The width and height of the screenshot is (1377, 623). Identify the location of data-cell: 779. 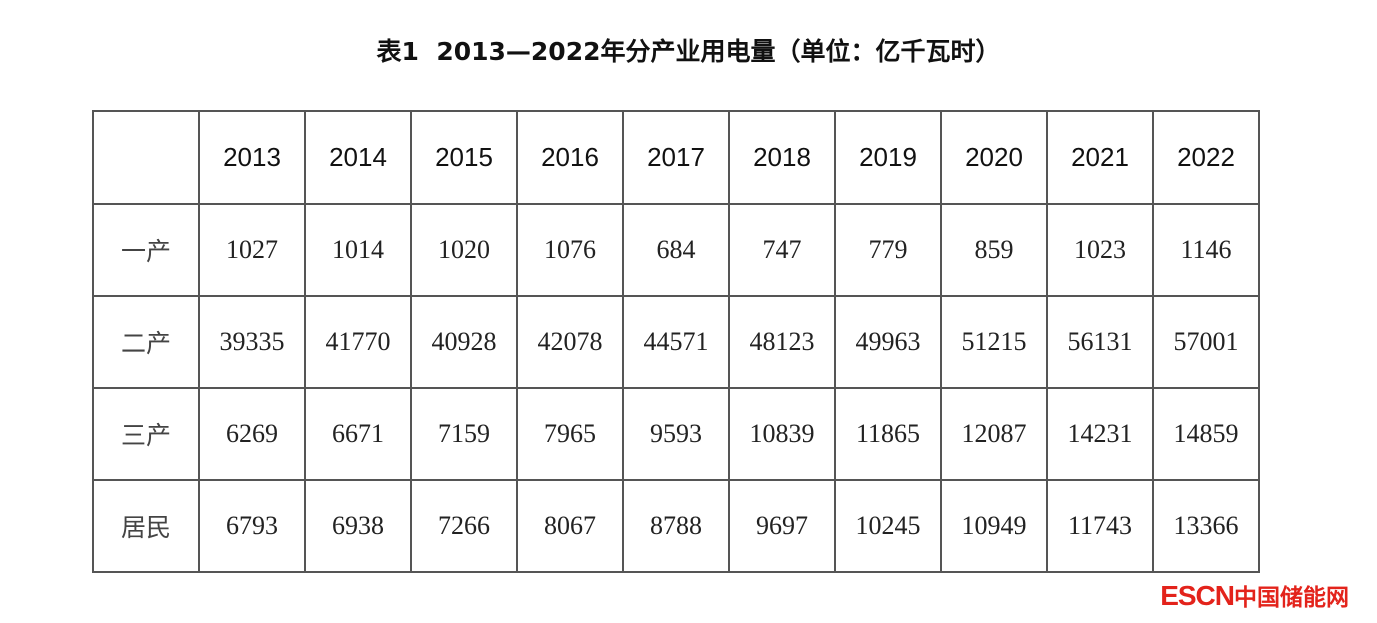
(888, 250).